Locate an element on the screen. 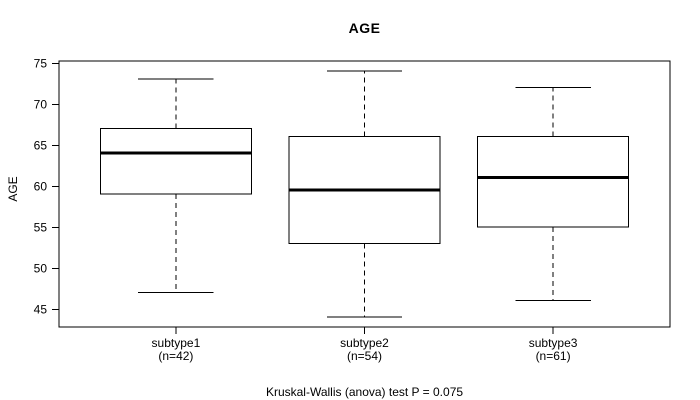 This screenshot has height=400, width=700. group-n: (n=54) is located at coordinates (364, 356).